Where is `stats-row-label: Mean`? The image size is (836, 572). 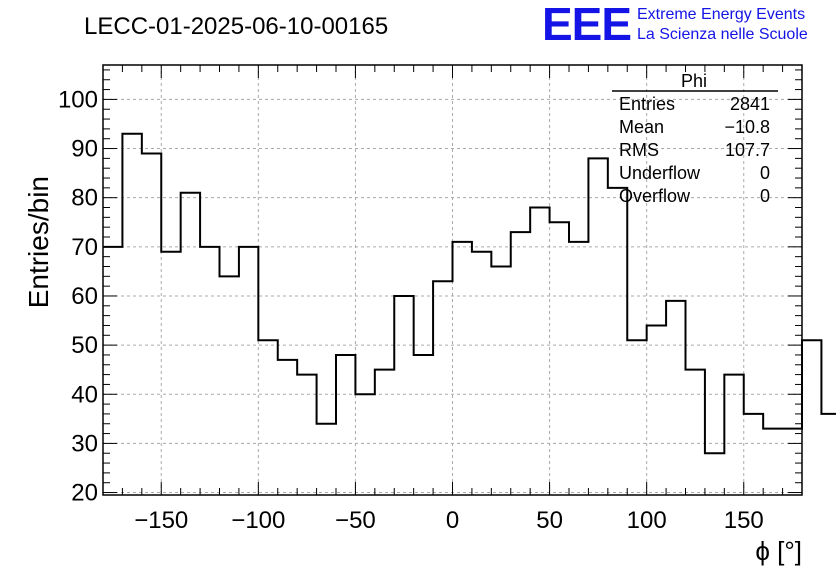
stats-row-label: Mean is located at coordinates (641, 127).